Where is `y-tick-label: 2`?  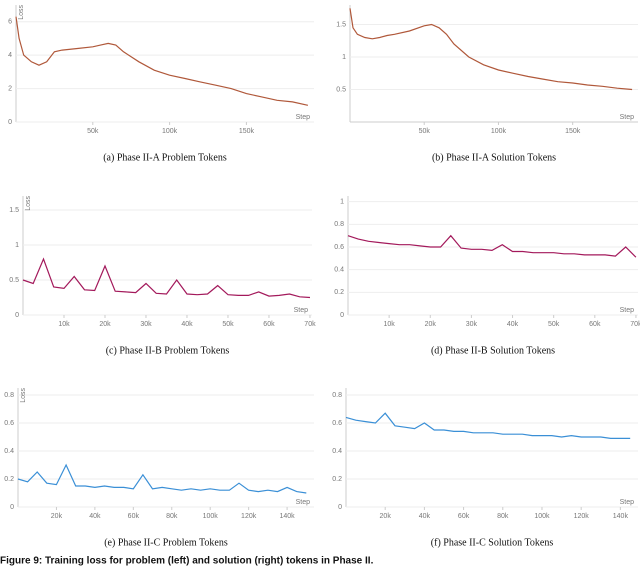 y-tick-label: 2 is located at coordinates (10, 88).